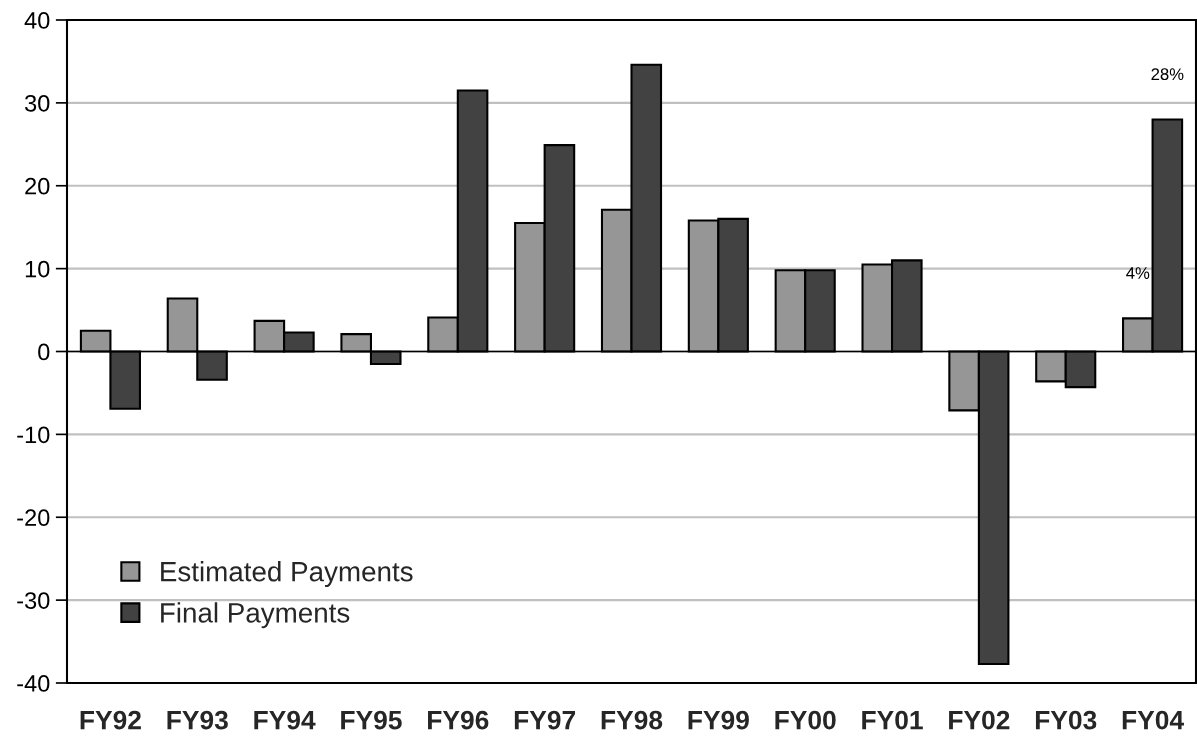 Image resolution: width=1197 pixels, height=737 pixels. What do you see at coordinates (44, 352) in the screenshot?
I see `y-tick-label: 0` at bounding box center [44, 352].